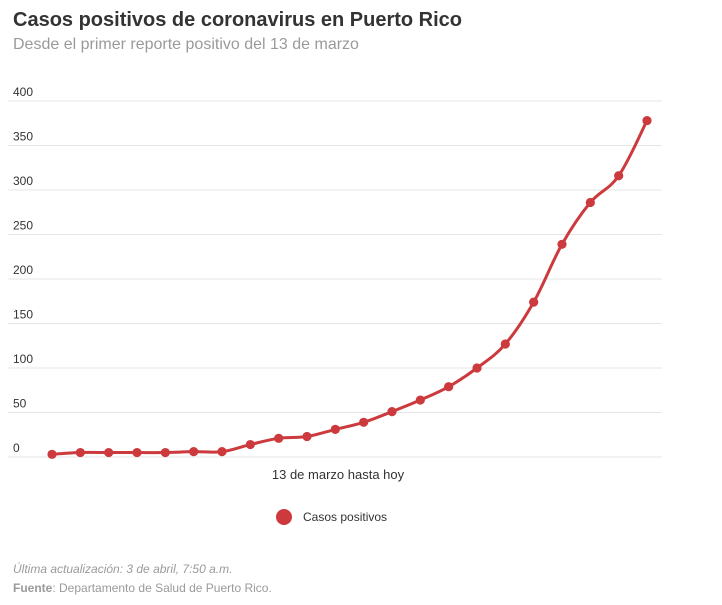 The width and height of the screenshot is (722, 605). What do you see at coordinates (23, 315) in the screenshot?
I see `y-tick-label-150: 150` at bounding box center [23, 315].